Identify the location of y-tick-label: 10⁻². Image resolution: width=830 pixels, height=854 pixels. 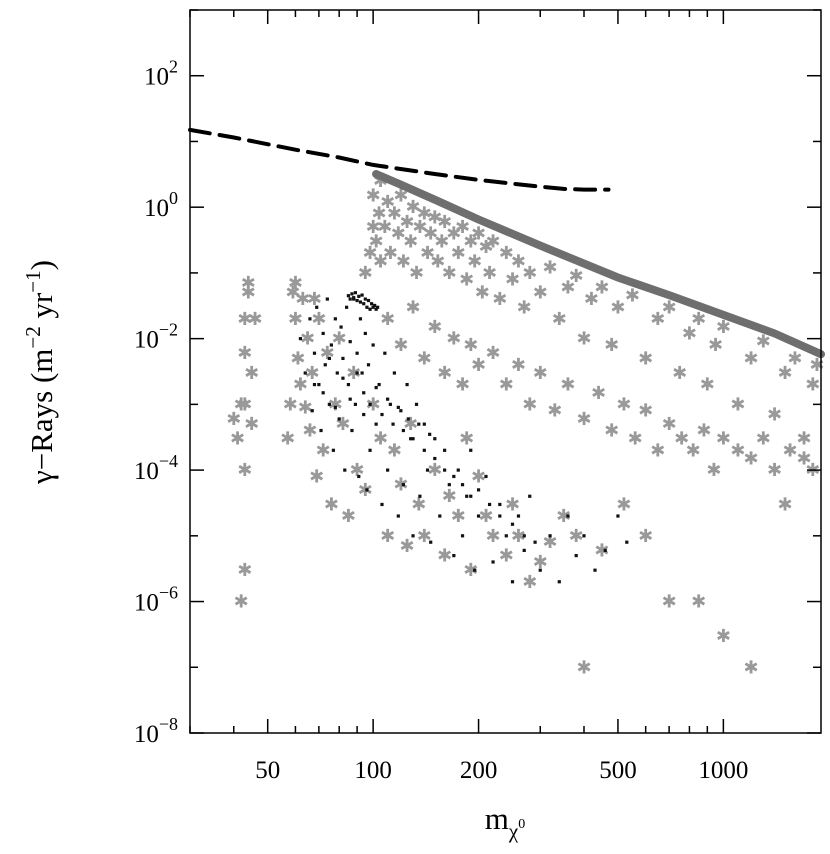
(156, 337).